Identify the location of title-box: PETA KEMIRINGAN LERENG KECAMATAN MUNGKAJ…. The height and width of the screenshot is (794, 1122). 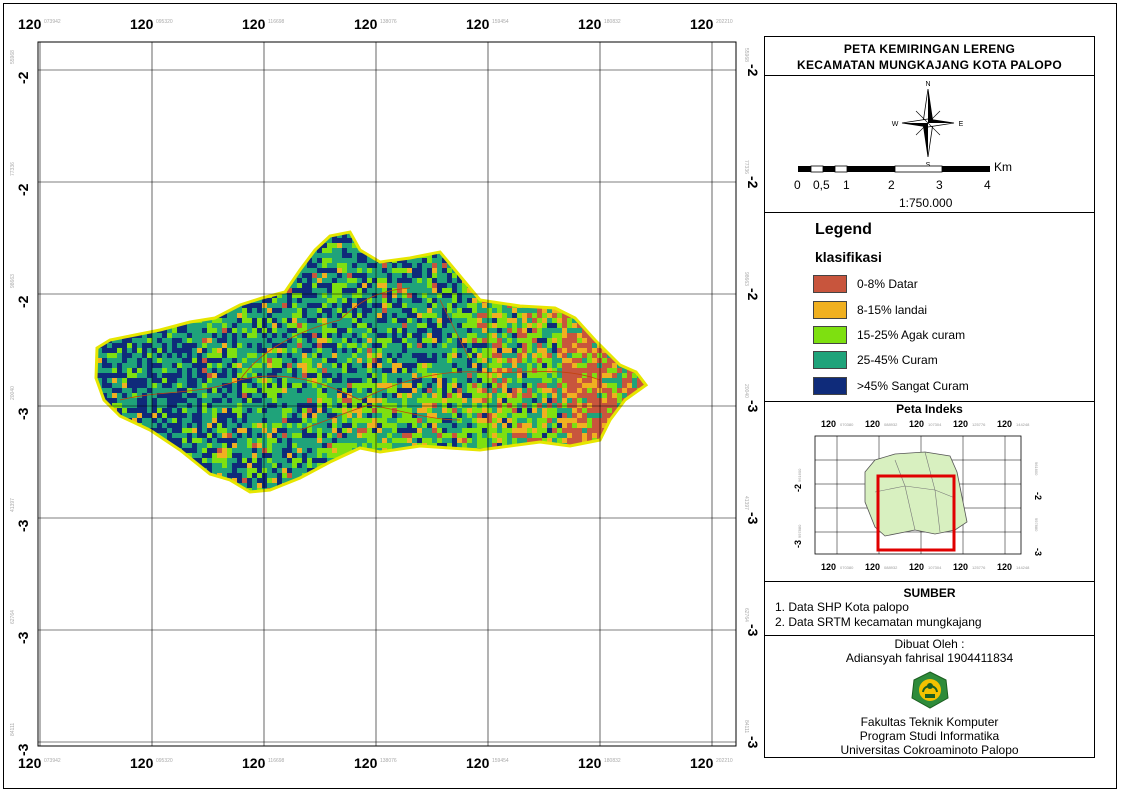
(929, 56).